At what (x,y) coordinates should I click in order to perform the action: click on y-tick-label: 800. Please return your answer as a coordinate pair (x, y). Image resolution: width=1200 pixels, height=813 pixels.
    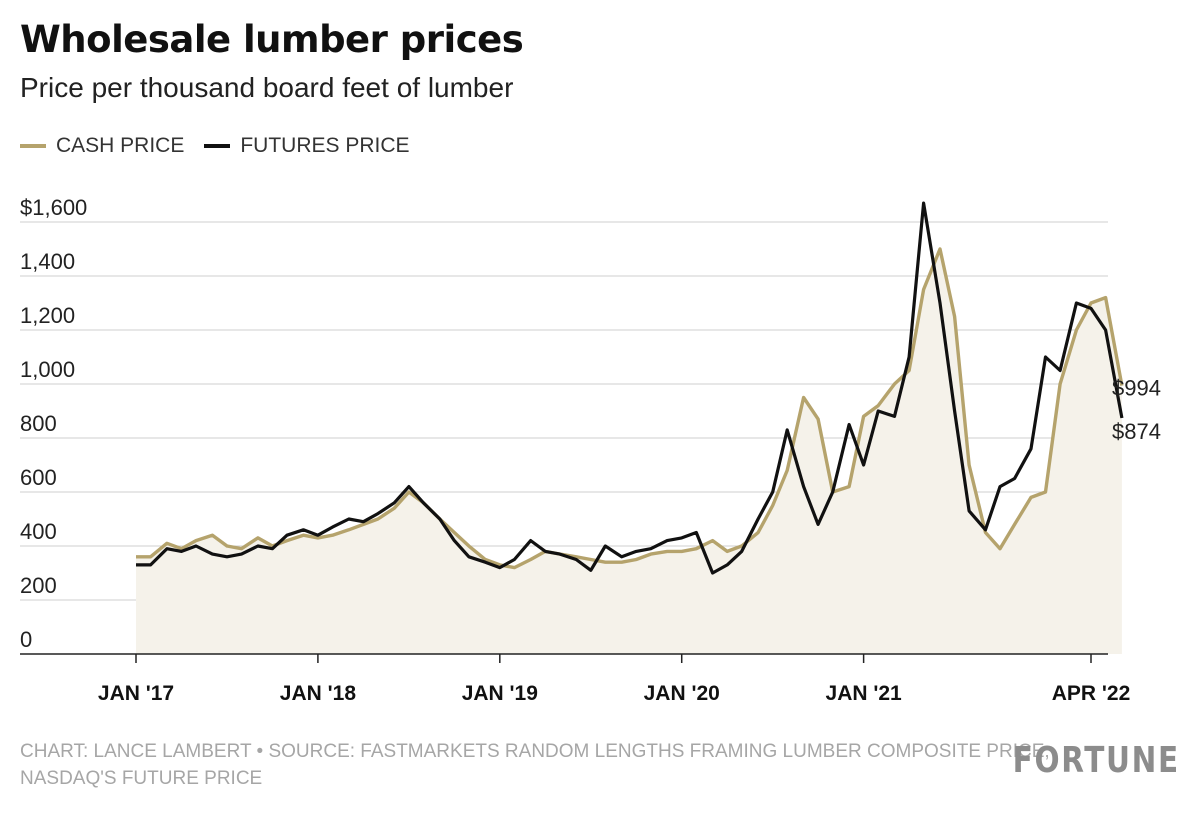
    Looking at the image, I should click on (38, 423).